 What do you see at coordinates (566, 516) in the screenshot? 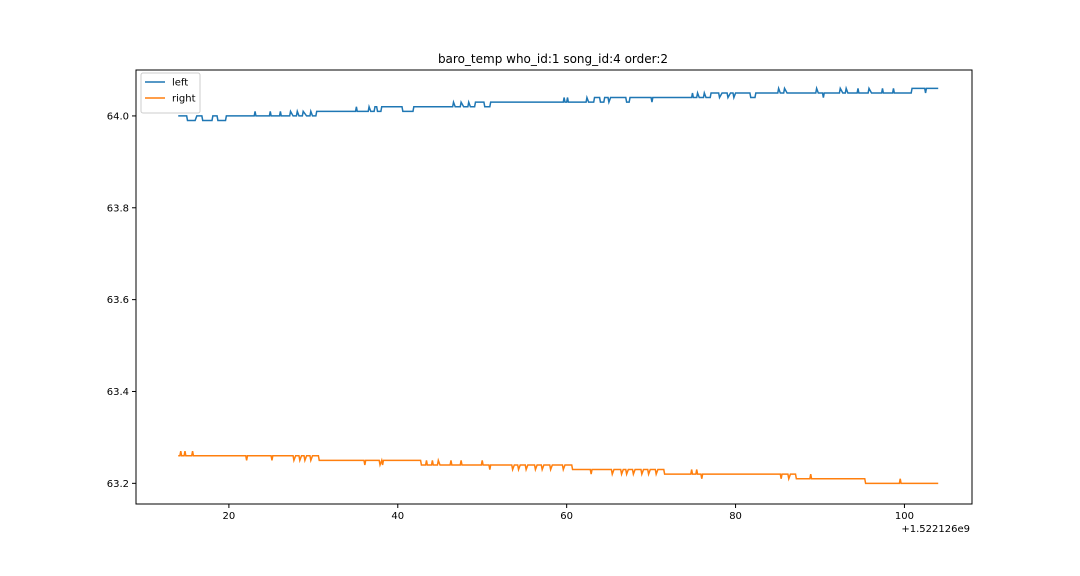
I see `x-tick-label: 60` at bounding box center [566, 516].